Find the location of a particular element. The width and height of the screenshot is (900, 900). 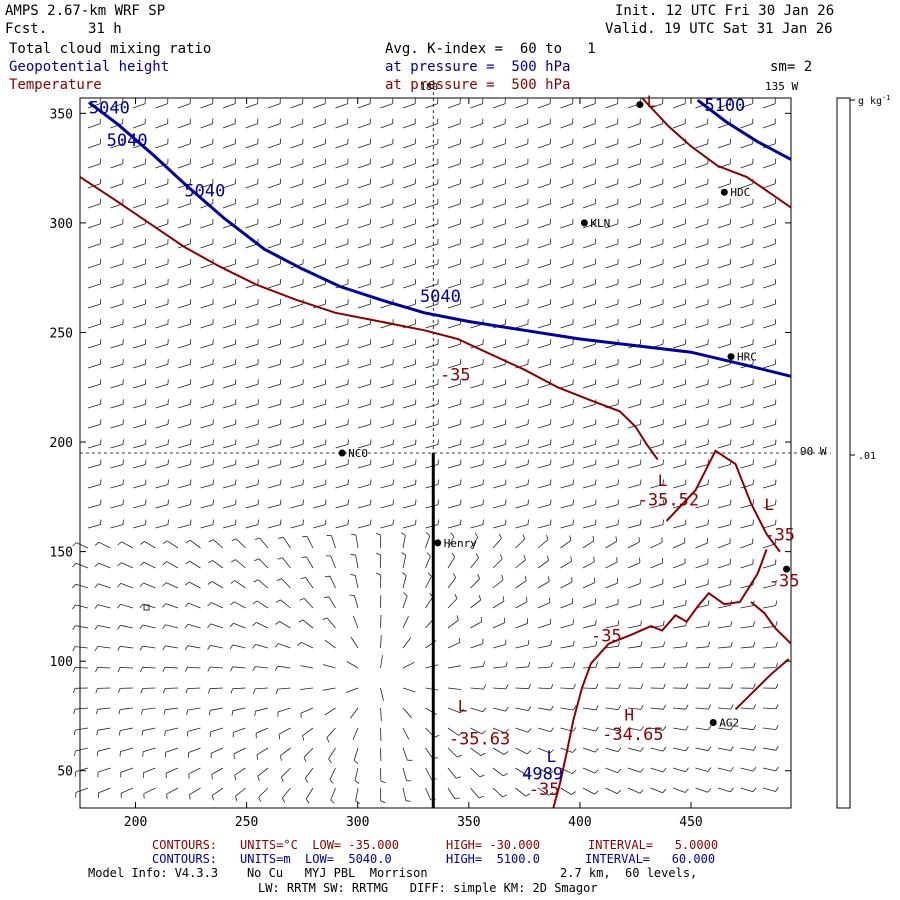

x-tick-label: 200 is located at coordinates (135, 822).